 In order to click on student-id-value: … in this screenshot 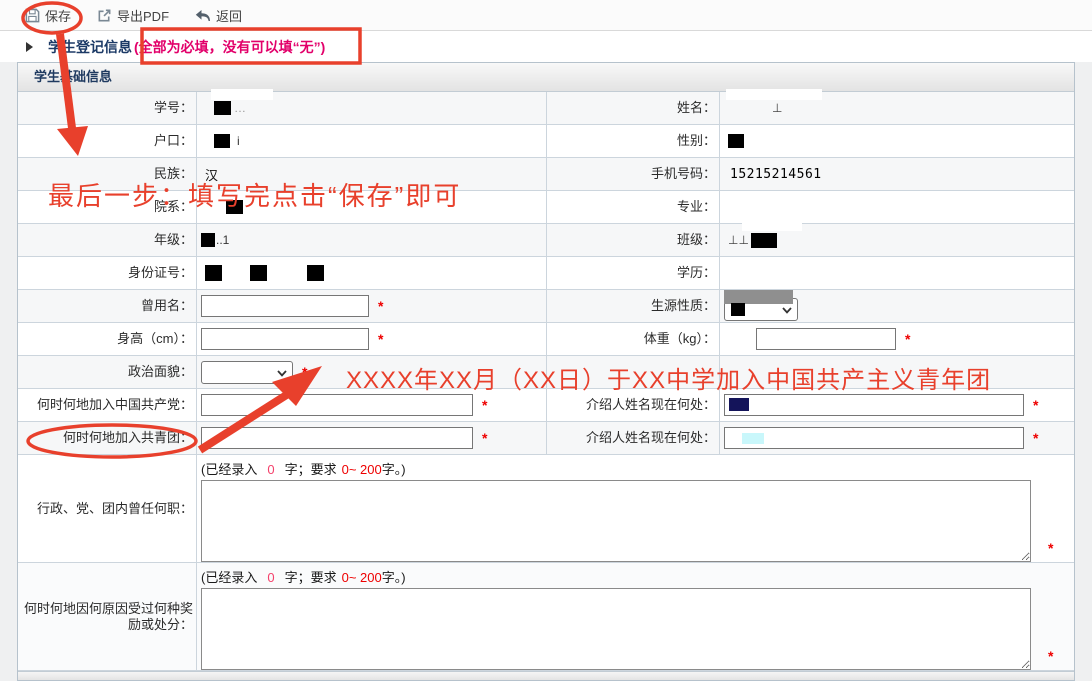, I will do `click(372, 106)`.